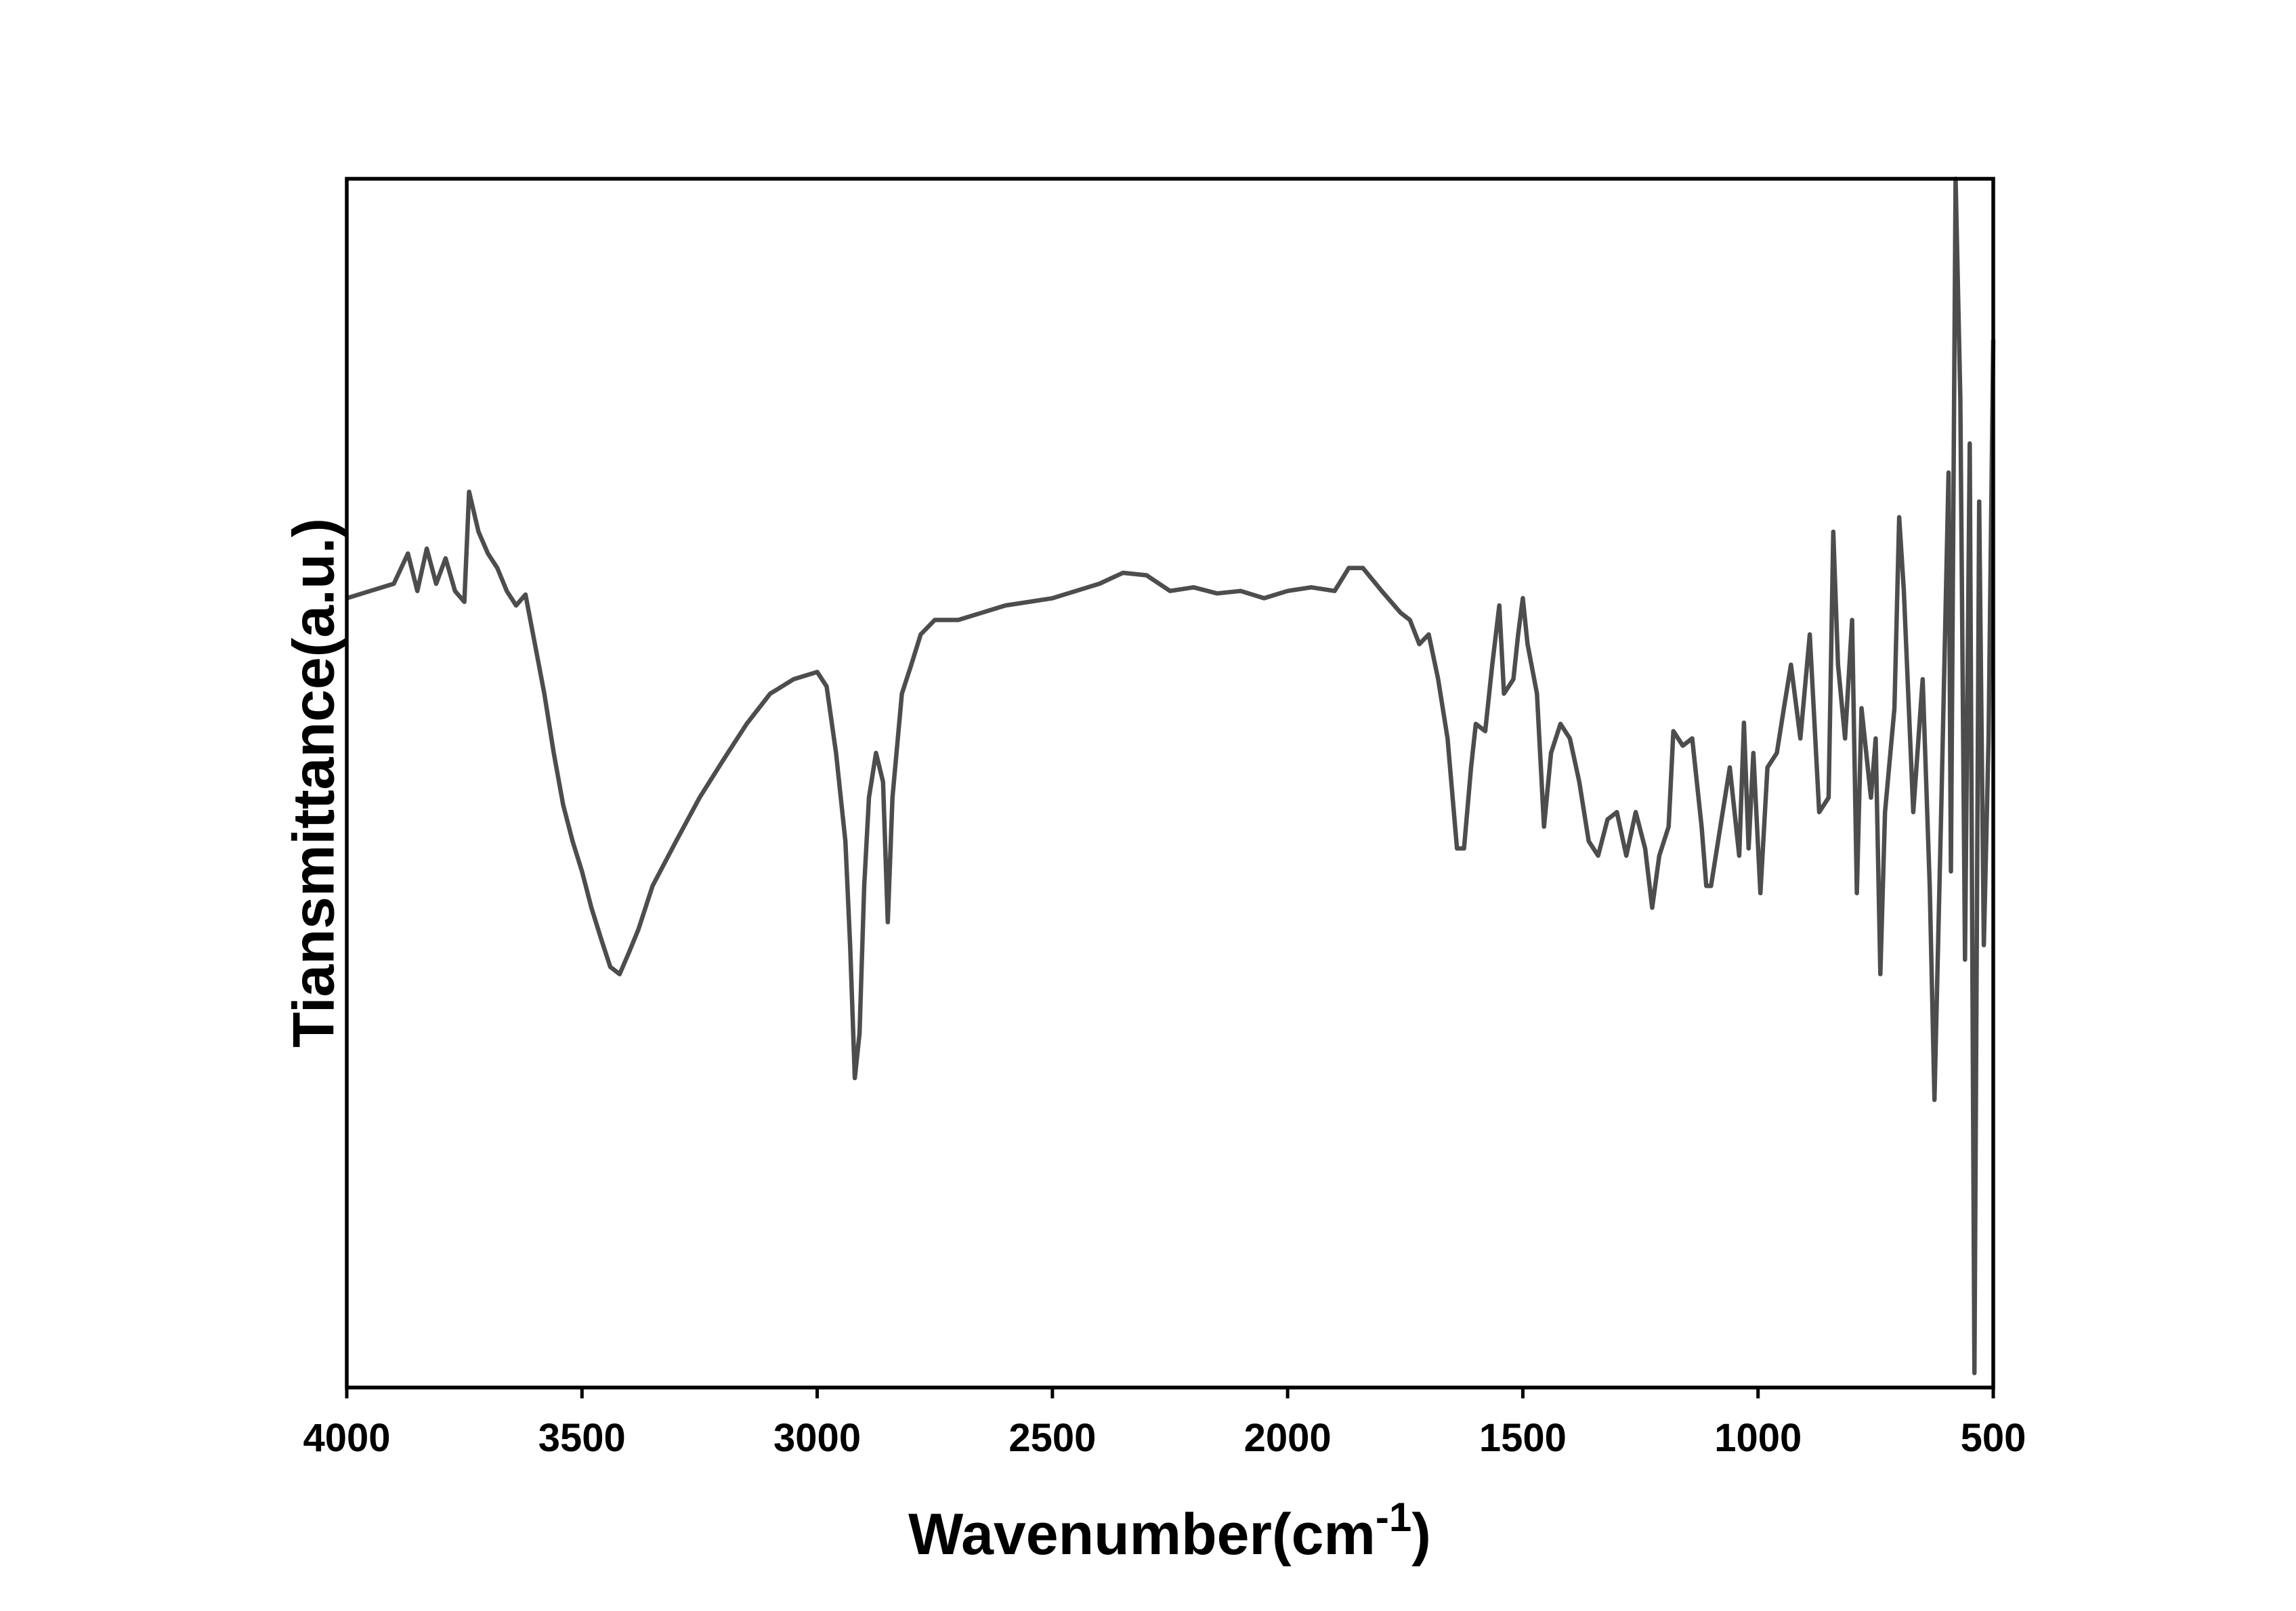 The width and height of the screenshot is (2296, 1611). I want to click on x-axis-title-sup: -1, so click(1394, 1517).